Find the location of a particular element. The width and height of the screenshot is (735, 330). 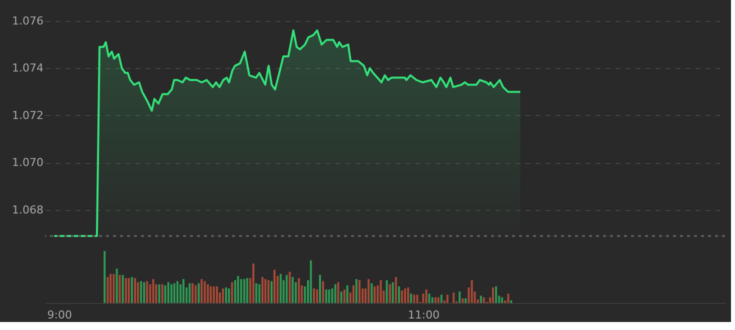

x-tick-label: 11:00 is located at coordinates (424, 315).